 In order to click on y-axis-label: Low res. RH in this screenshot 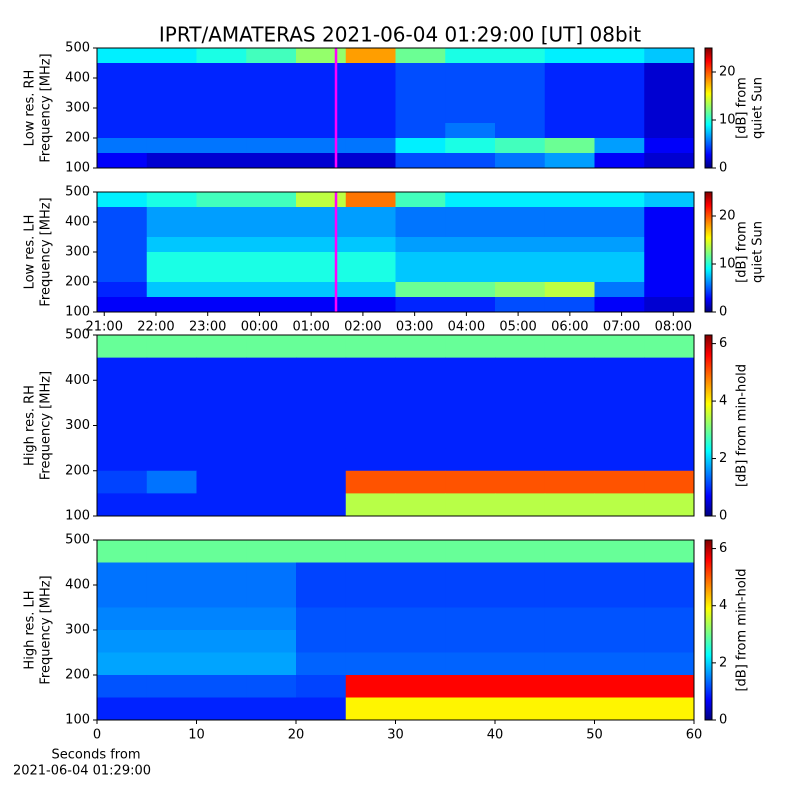, I will do `click(30, 108)`.